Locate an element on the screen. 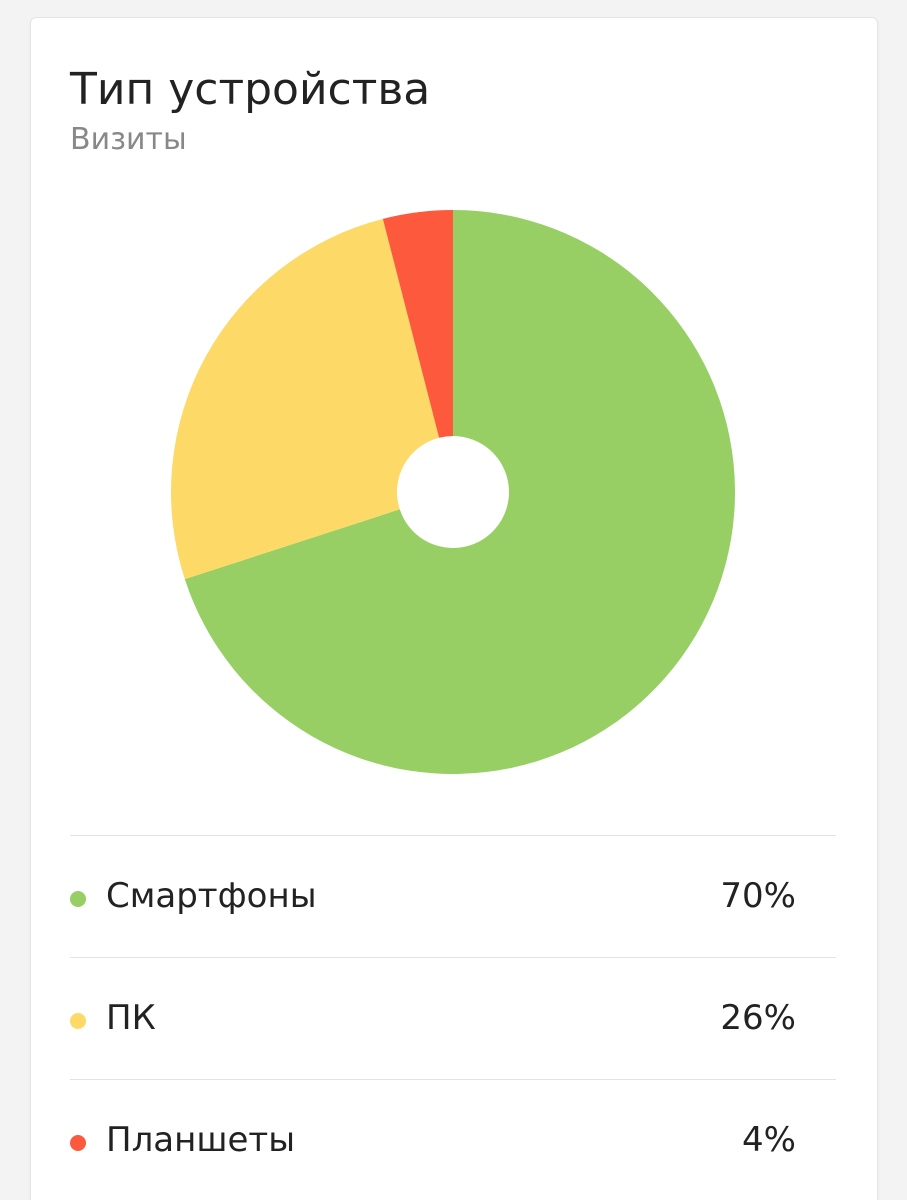  legend-value: 4% is located at coordinates (769, 1140).